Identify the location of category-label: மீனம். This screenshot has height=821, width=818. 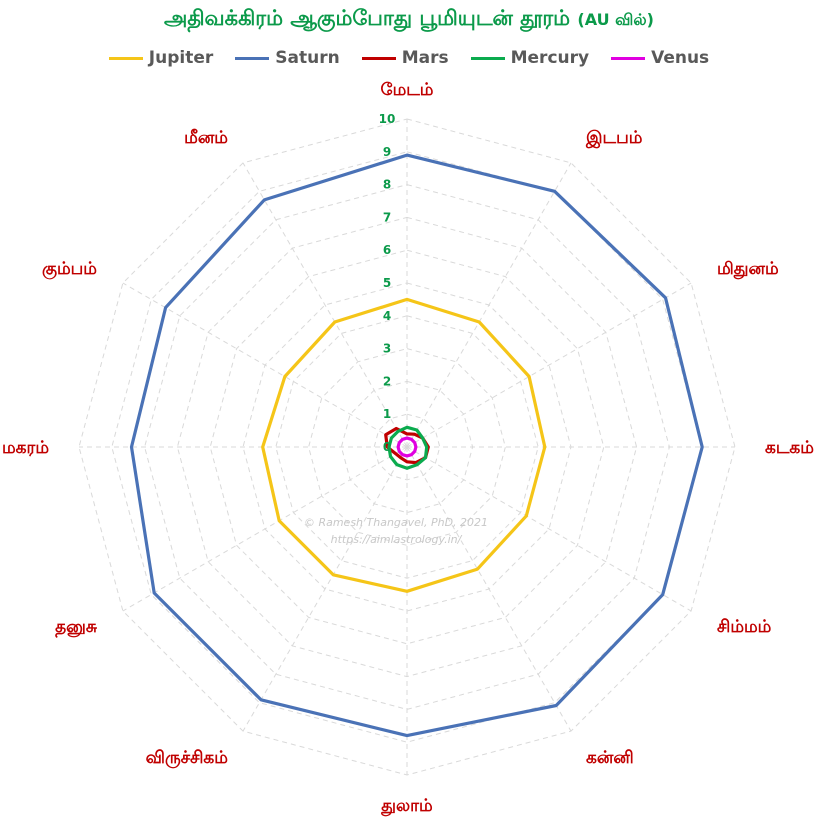
(206, 138).